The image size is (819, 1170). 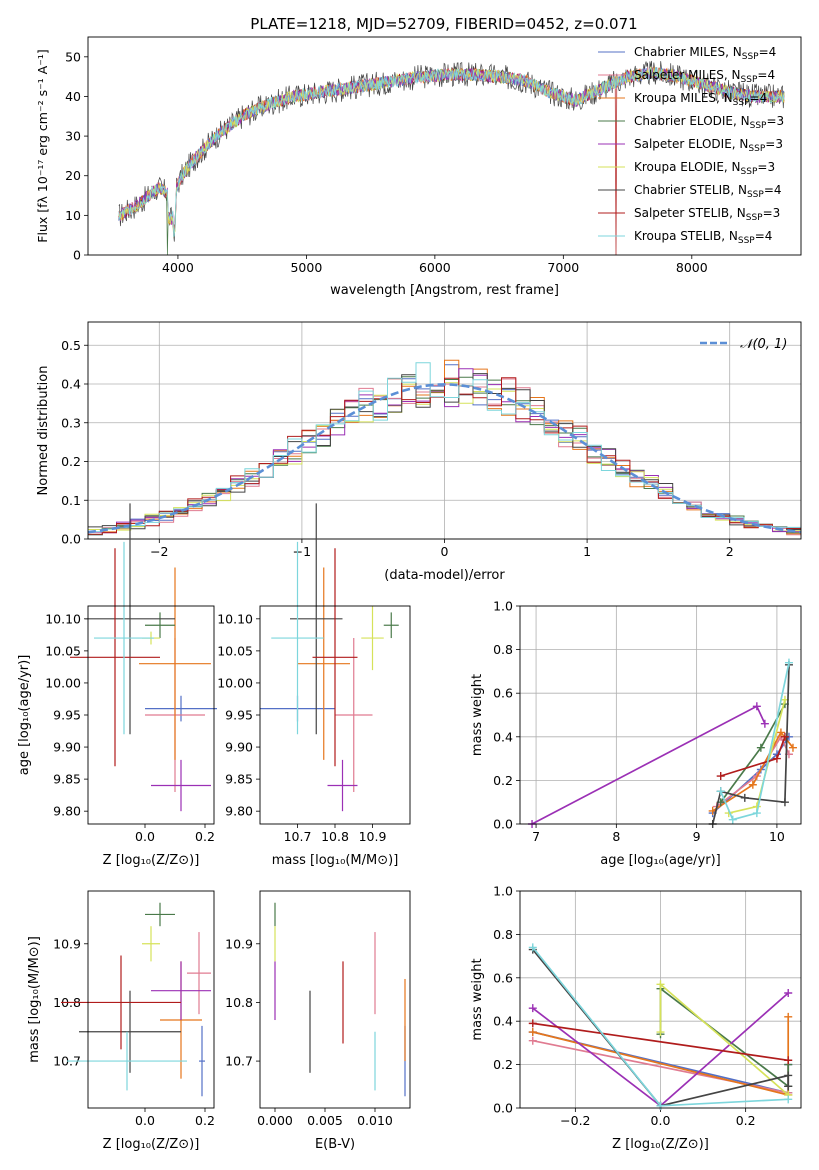 What do you see at coordinates (73, 215) in the screenshot?
I see `y-tick-label: 10` at bounding box center [73, 215].